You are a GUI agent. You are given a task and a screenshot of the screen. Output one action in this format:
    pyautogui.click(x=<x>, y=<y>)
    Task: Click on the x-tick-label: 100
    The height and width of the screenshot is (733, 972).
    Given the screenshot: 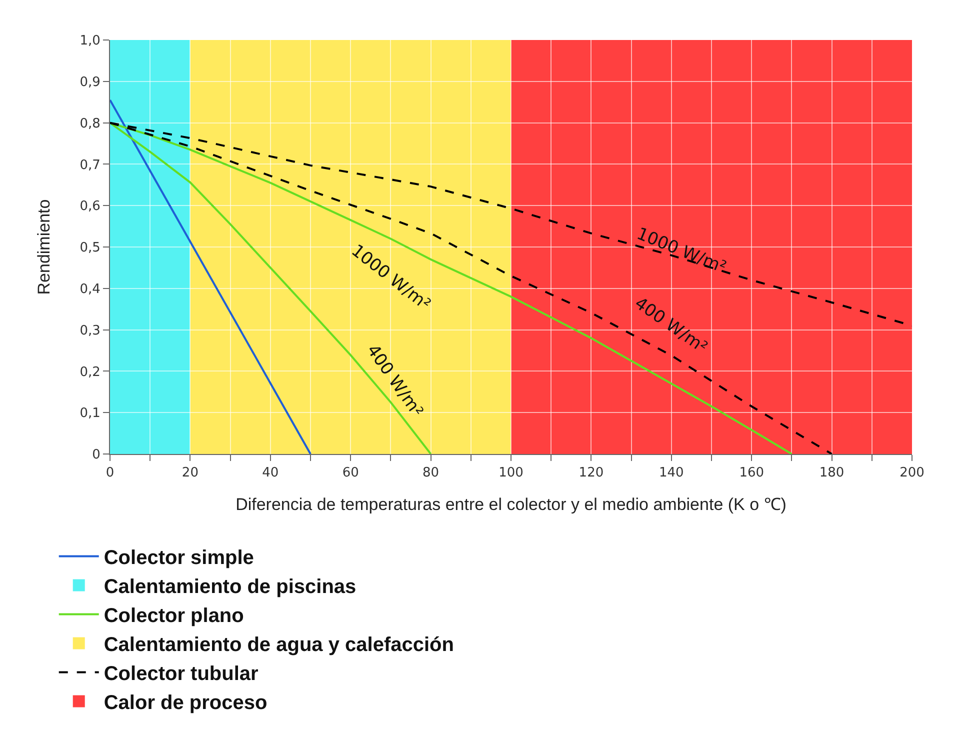 What is the action you would take?
    pyautogui.click(x=511, y=473)
    